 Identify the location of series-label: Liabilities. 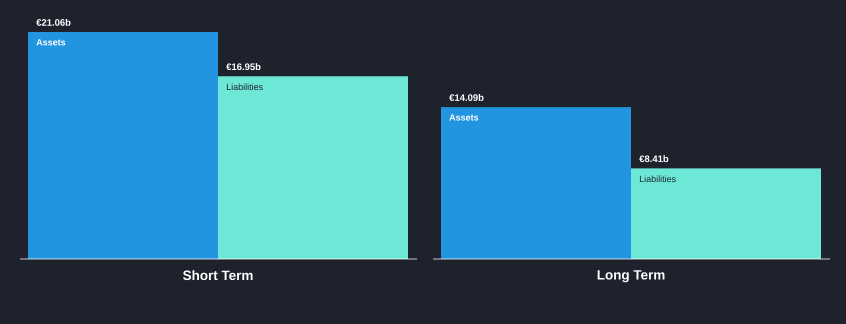
(658, 179).